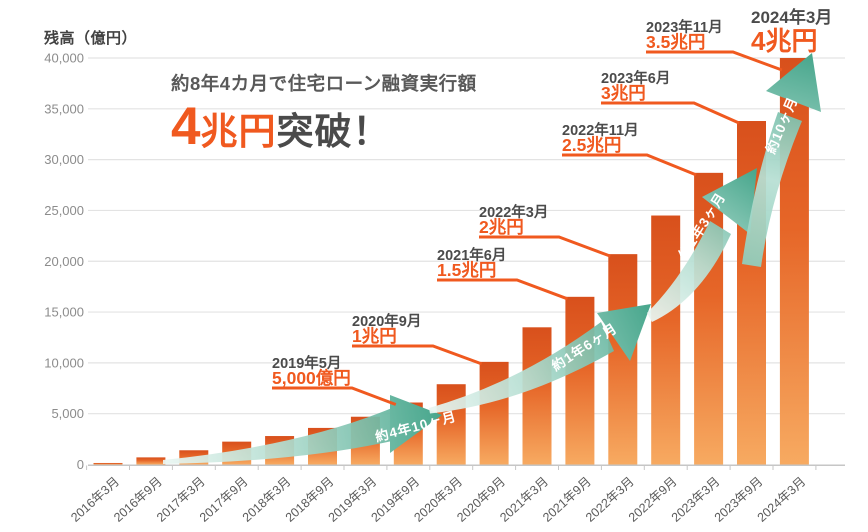 This screenshot has width=868, height=532. What do you see at coordinates (791, 17) in the screenshot?
I see `milestone-date: 2024年3月` at bounding box center [791, 17].